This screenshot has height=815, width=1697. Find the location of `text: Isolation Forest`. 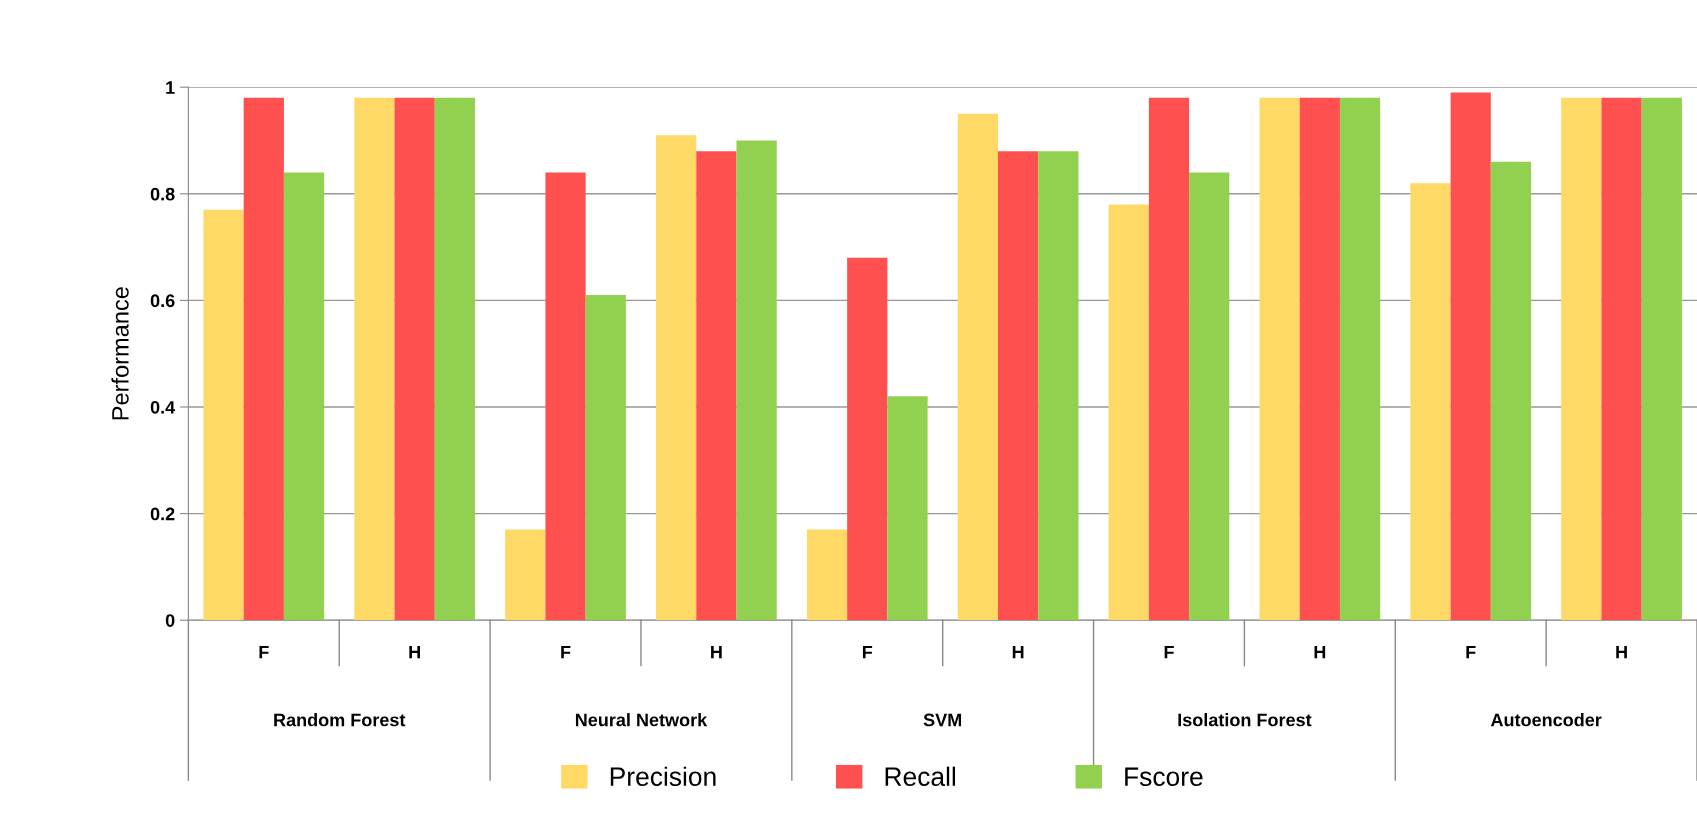

text: Isolation Forest is located at coordinates (1245, 720).